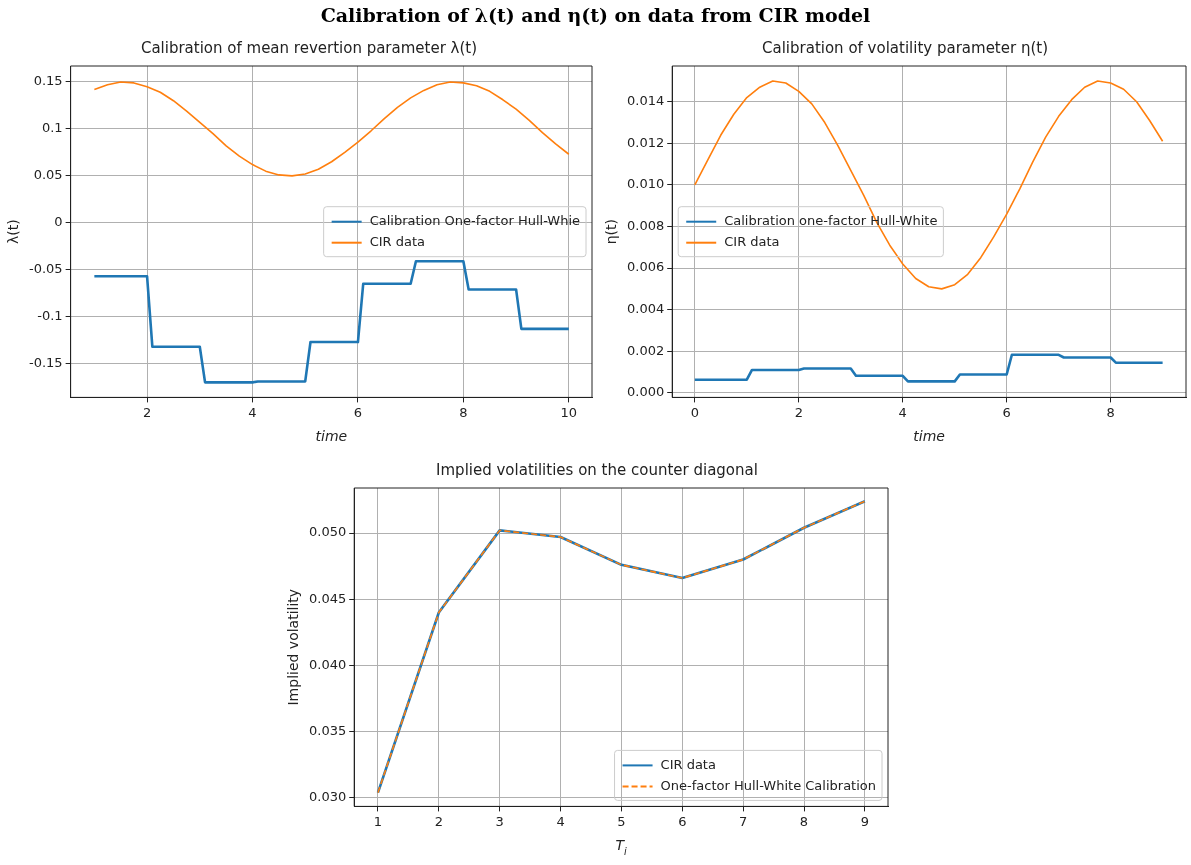  I want to click on y-tick-label: 0.002, so click(646, 350).